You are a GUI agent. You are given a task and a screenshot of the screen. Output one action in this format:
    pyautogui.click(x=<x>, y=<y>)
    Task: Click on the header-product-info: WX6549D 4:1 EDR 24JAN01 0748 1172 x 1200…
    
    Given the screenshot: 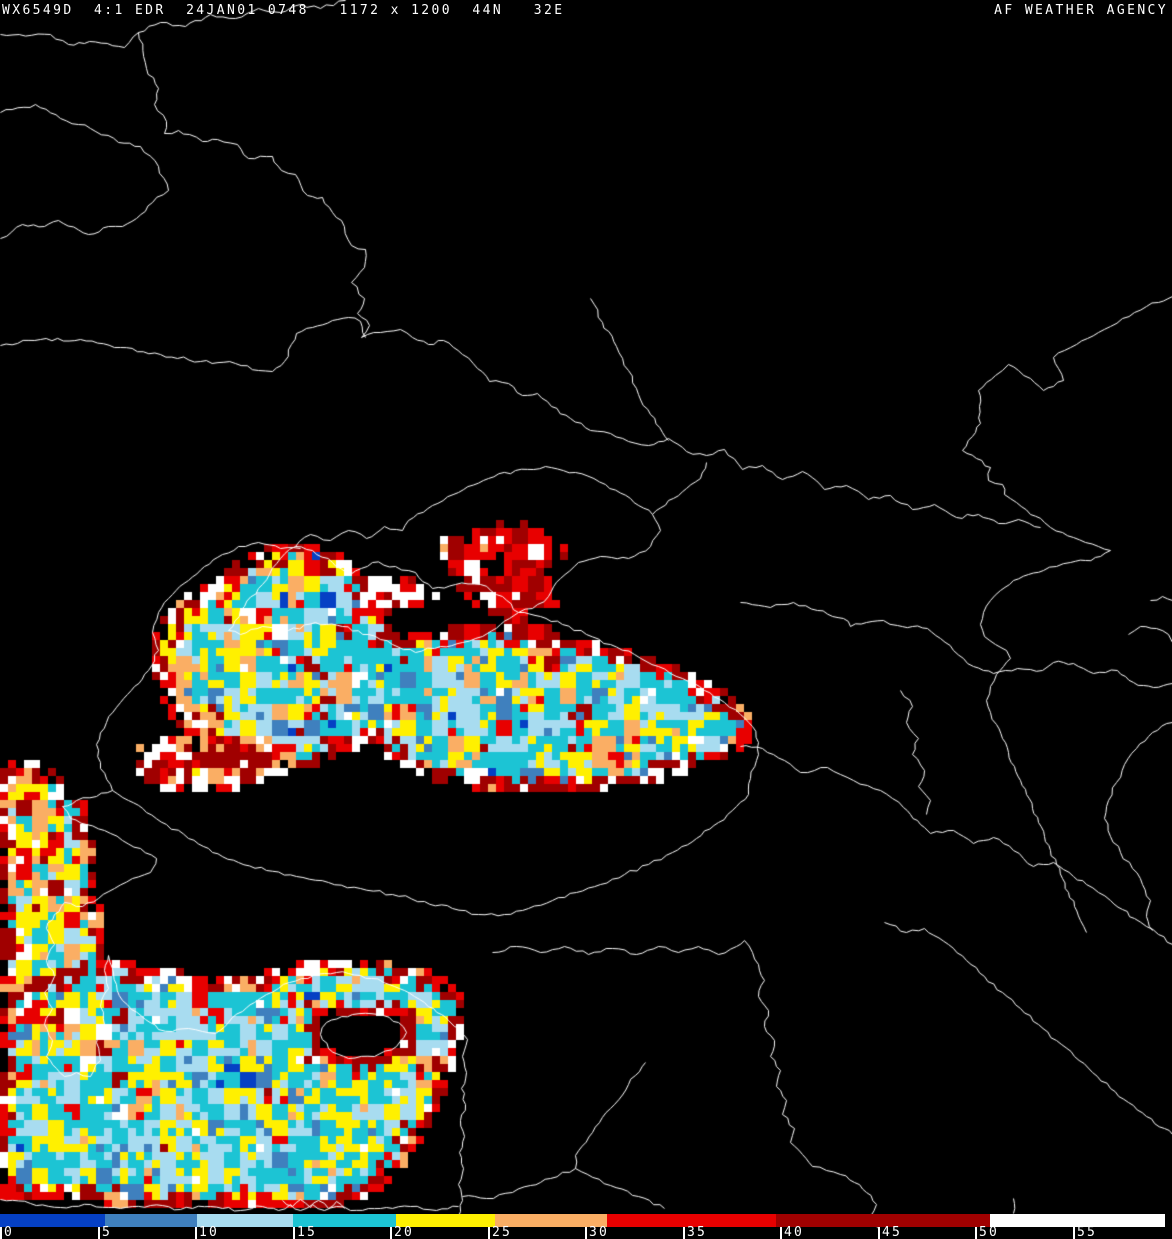 What is the action you would take?
    pyautogui.click(x=283, y=10)
    